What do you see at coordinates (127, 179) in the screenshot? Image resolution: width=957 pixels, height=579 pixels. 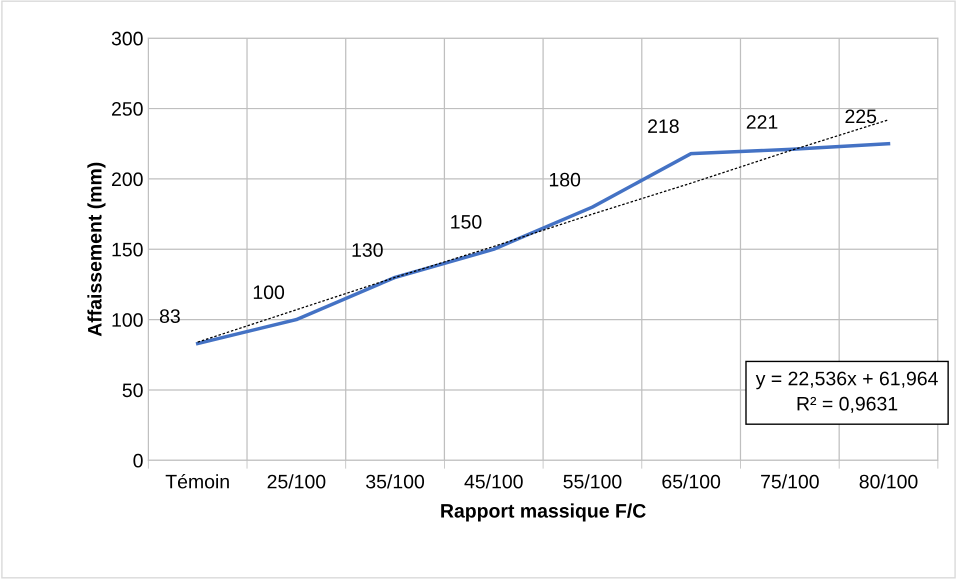 I see `y-tick-label: 200` at bounding box center [127, 179].